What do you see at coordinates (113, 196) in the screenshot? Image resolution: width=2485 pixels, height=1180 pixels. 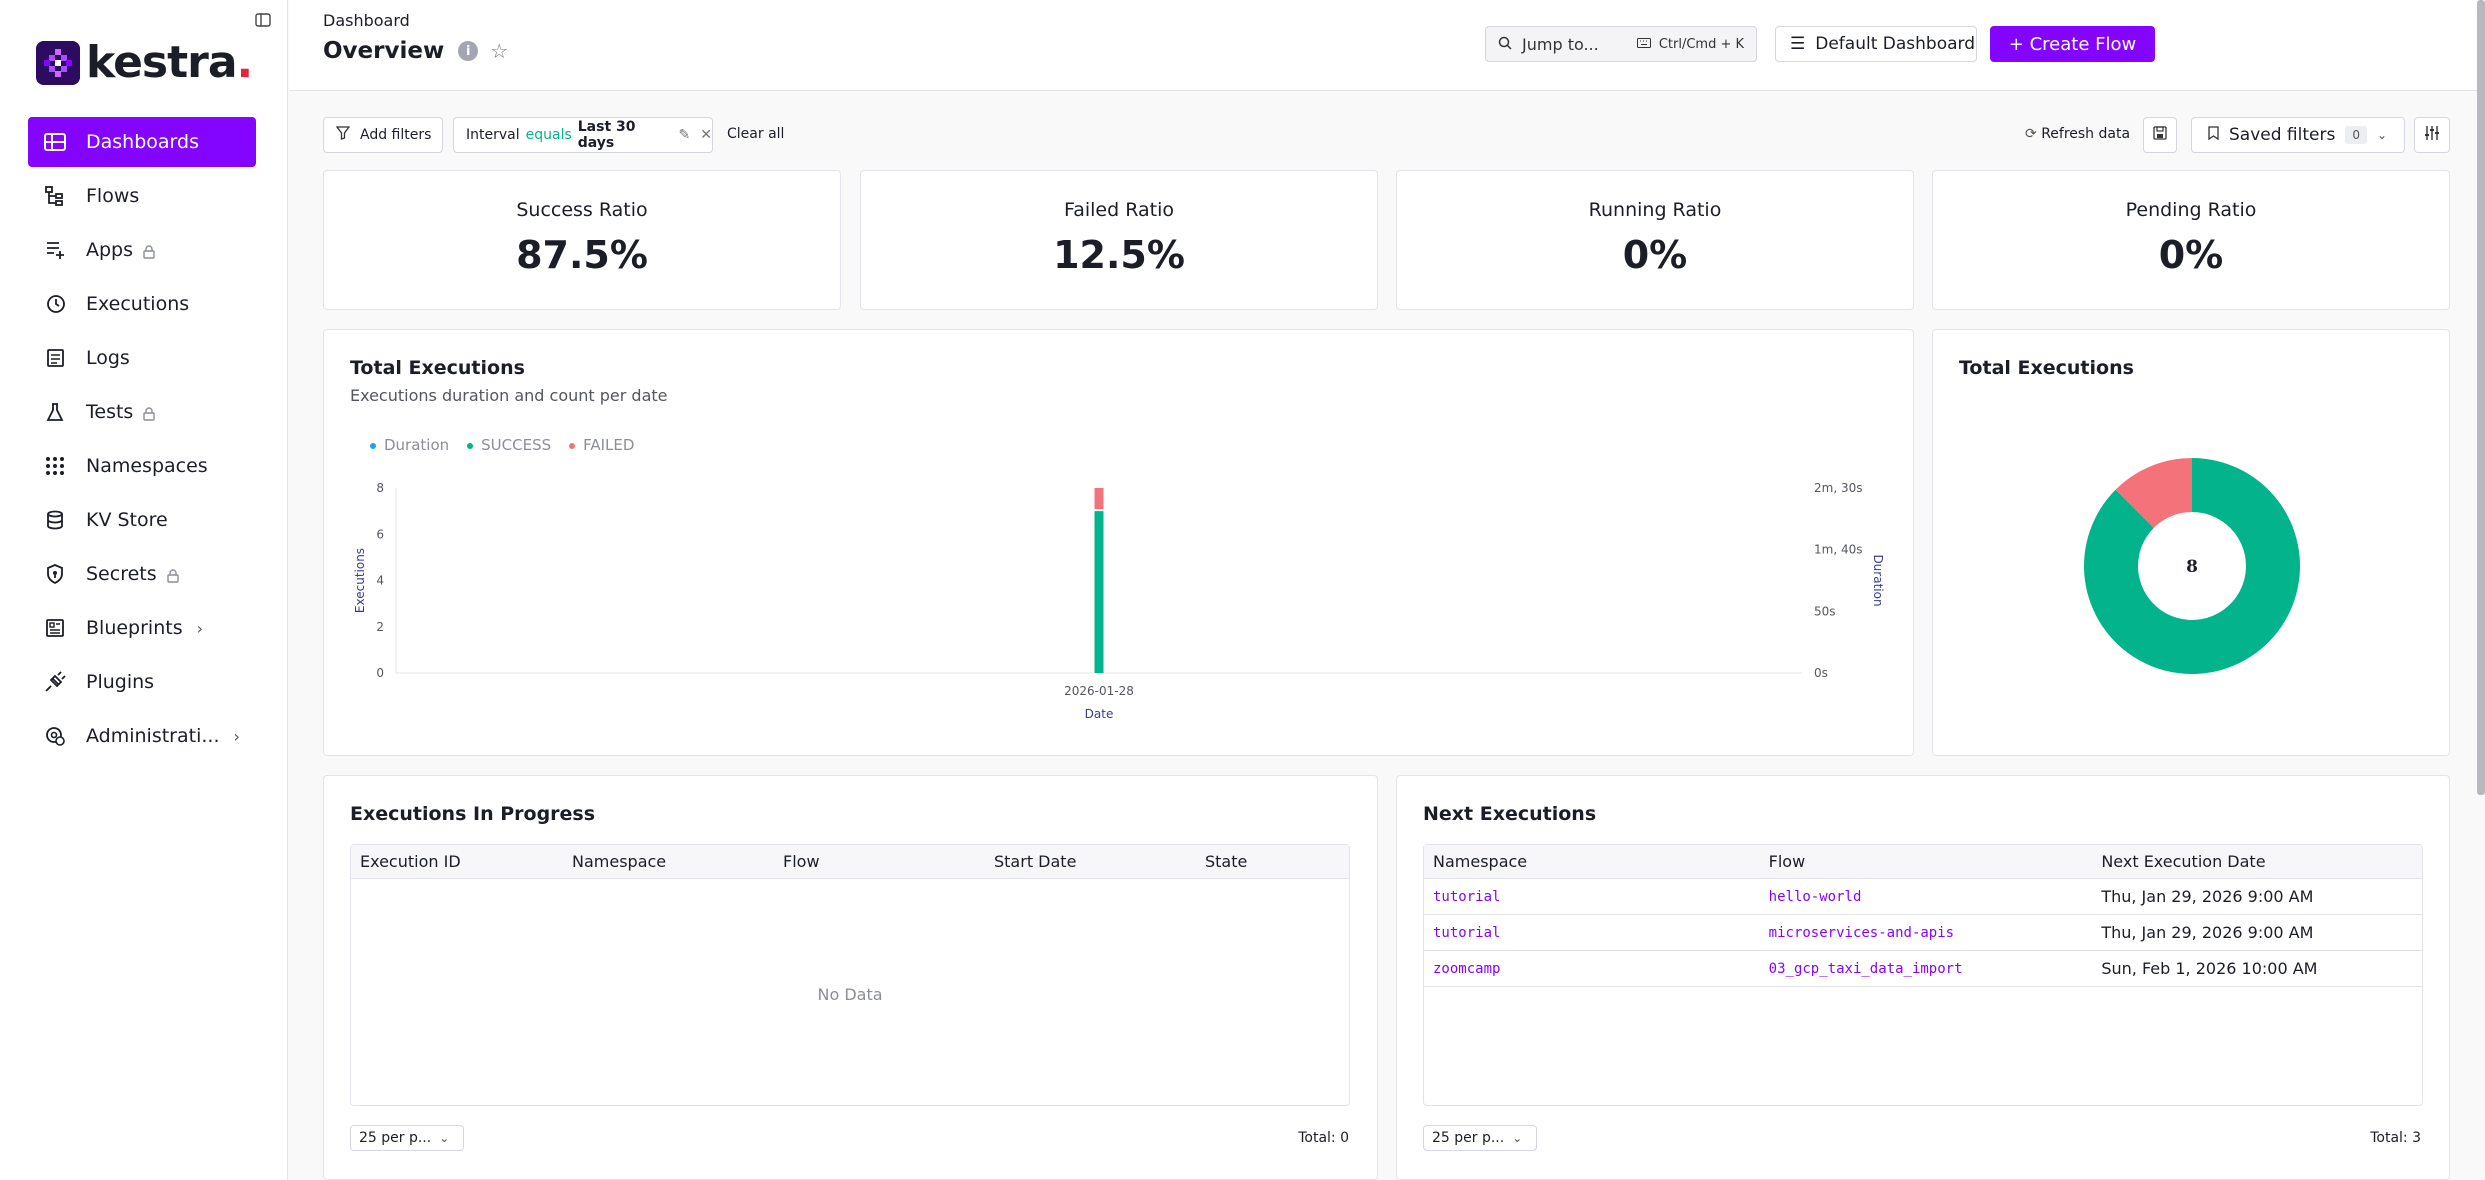 I see `sidebar-item-label: Flows` at bounding box center [113, 196].